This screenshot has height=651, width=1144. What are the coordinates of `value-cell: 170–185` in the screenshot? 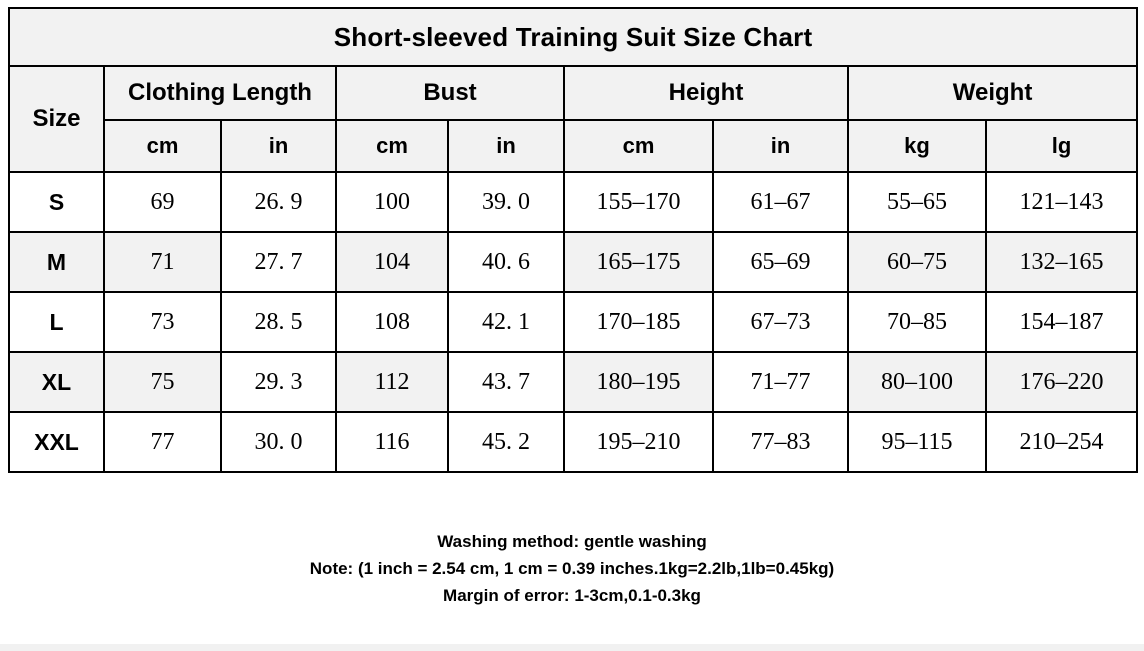 It's located at (638, 322).